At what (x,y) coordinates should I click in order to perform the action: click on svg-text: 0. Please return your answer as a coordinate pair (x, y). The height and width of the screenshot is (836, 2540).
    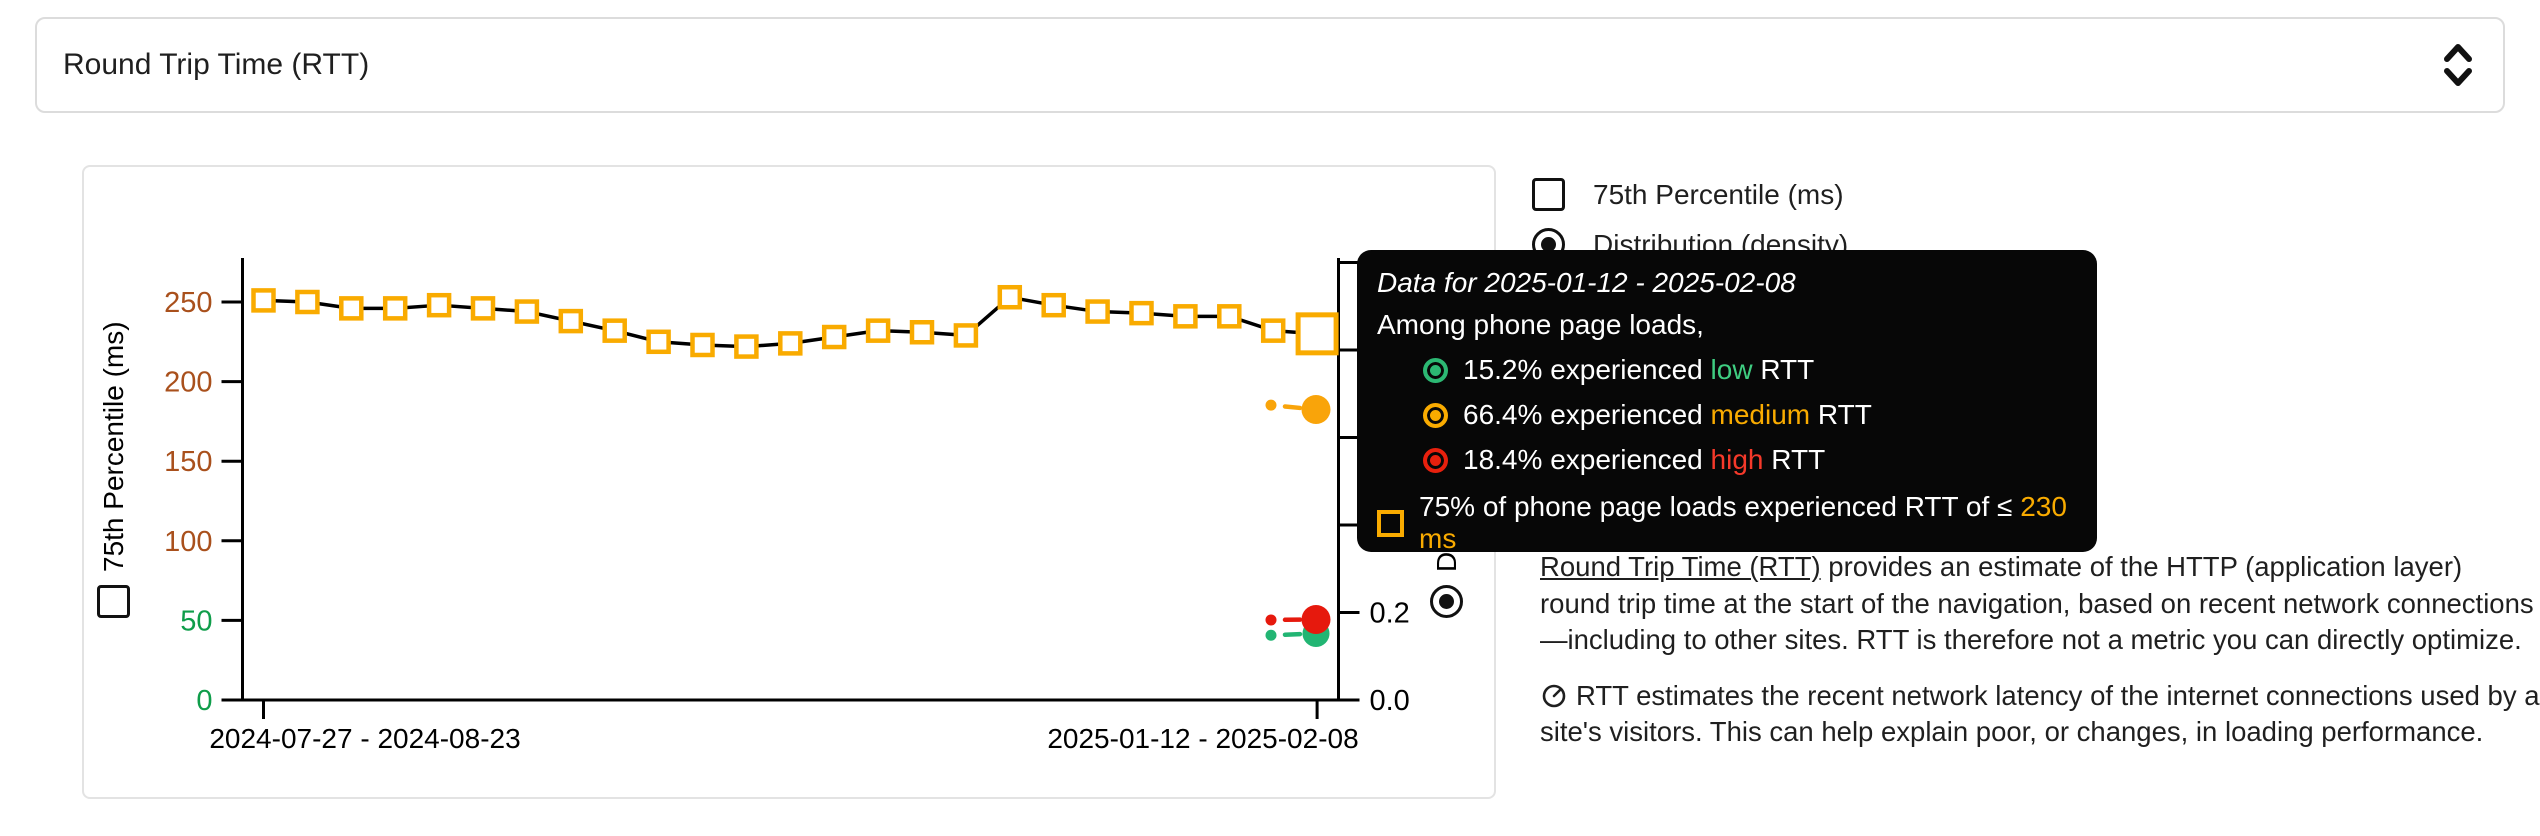
    Looking at the image, I should click on (204, 701).